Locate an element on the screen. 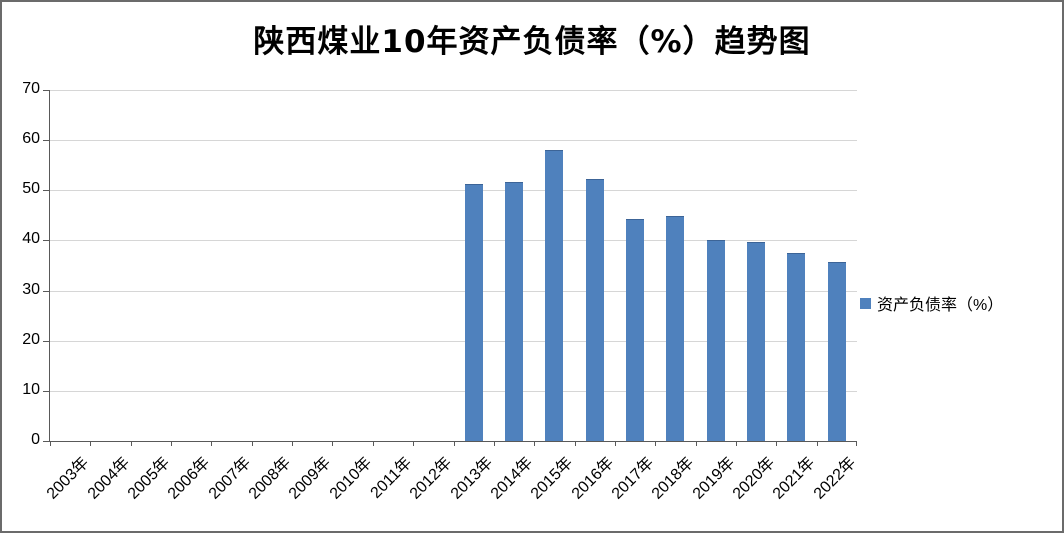  x-tick-label: 2003年 is located at coordinates (68, 478).